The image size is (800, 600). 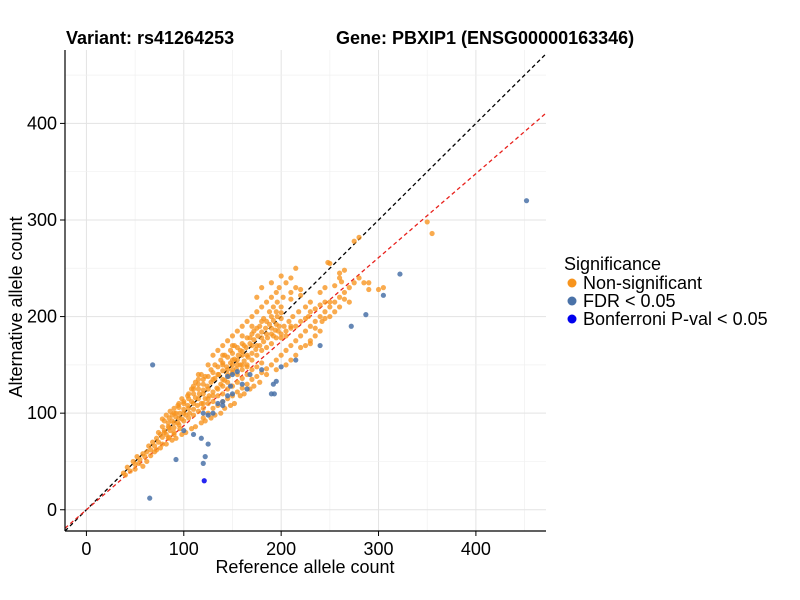 I want to click on x-tick-label: 400, so click(x=476, y=549).